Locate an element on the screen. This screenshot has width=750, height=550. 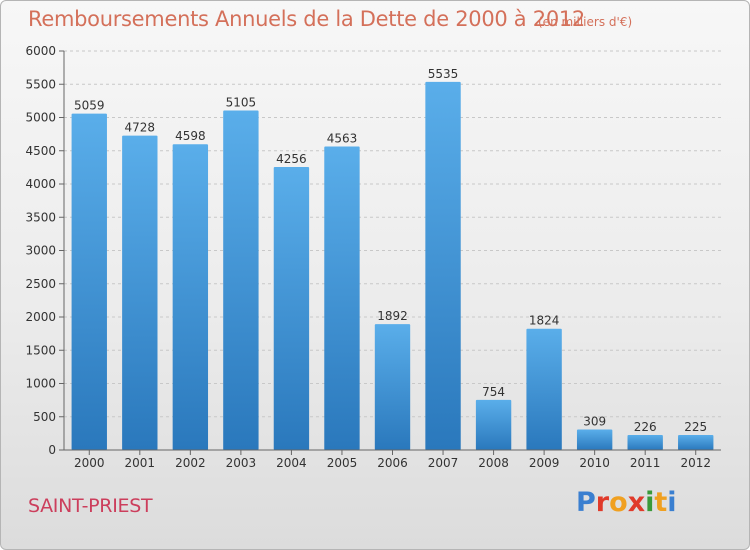
x-tick-label: 2012 is located at coordinates (695, 463).